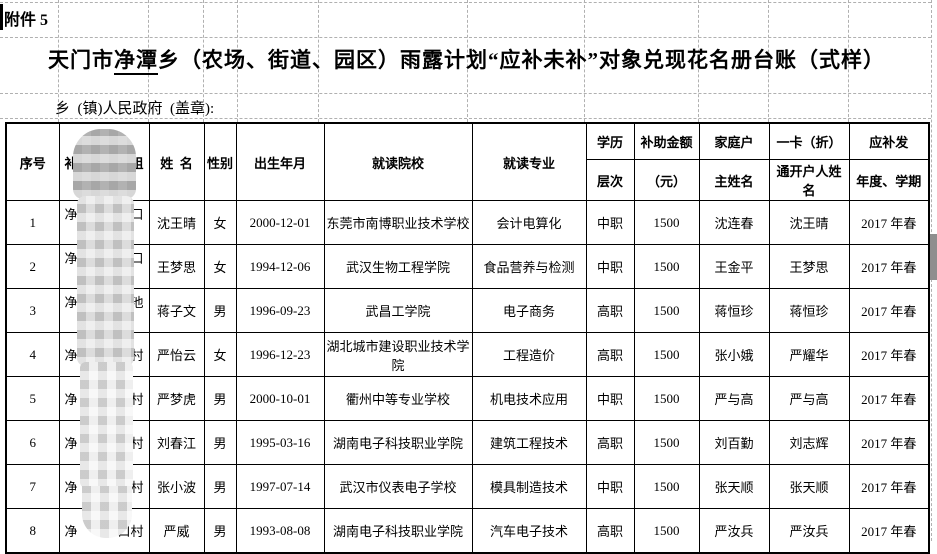 The height and width of the screenshot is (554, 937). Describe the element at coordinates (104, 354) in the screenshot. I see `cell-village: 净 潭村` at that location.